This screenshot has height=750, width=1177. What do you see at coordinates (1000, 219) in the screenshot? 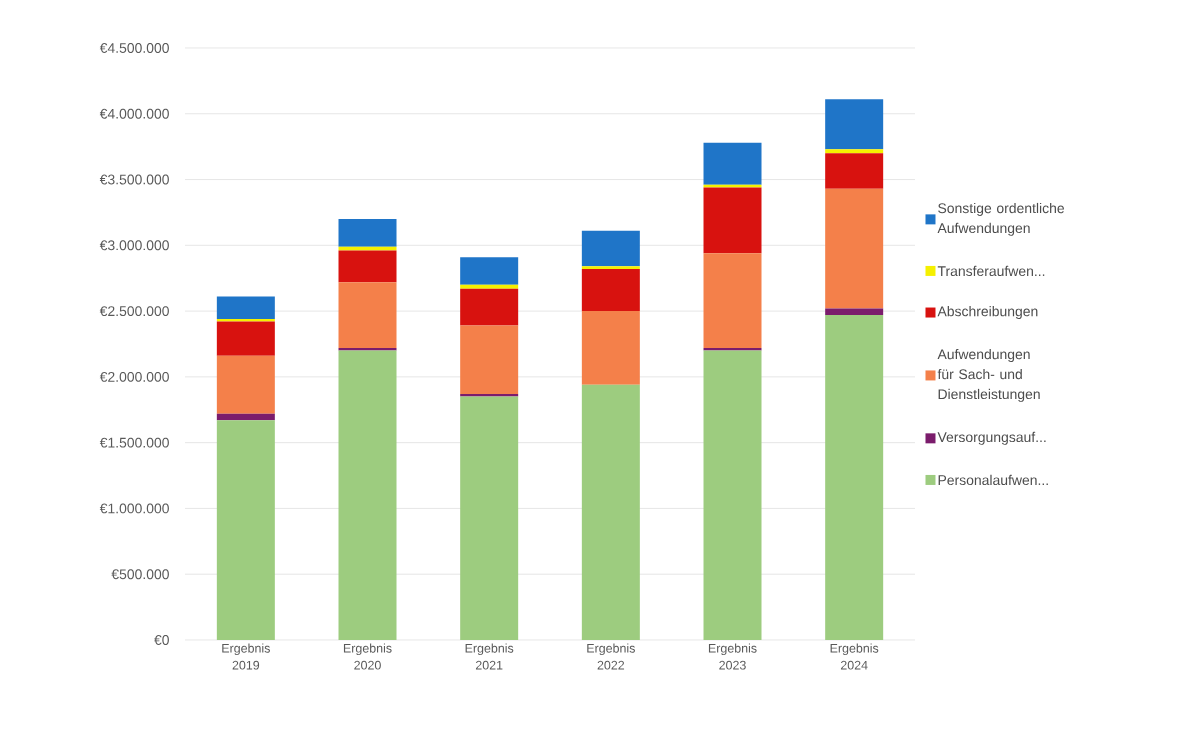
I see `legend-label: Sonstige ordentliche Aufwendungen` at bounding box center [1000, 219].